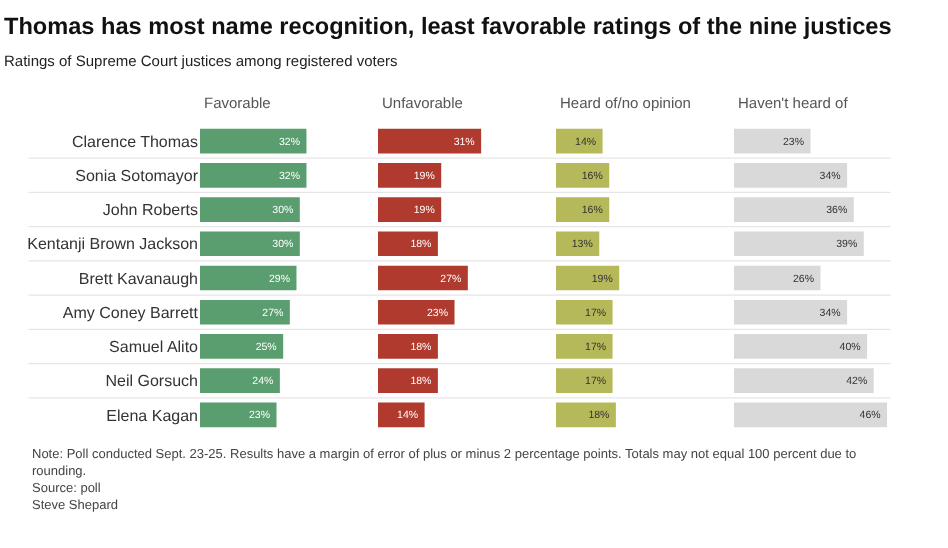  I want to click on y-tick-label: Kentanji Brown Jackson, so click(112, 244).